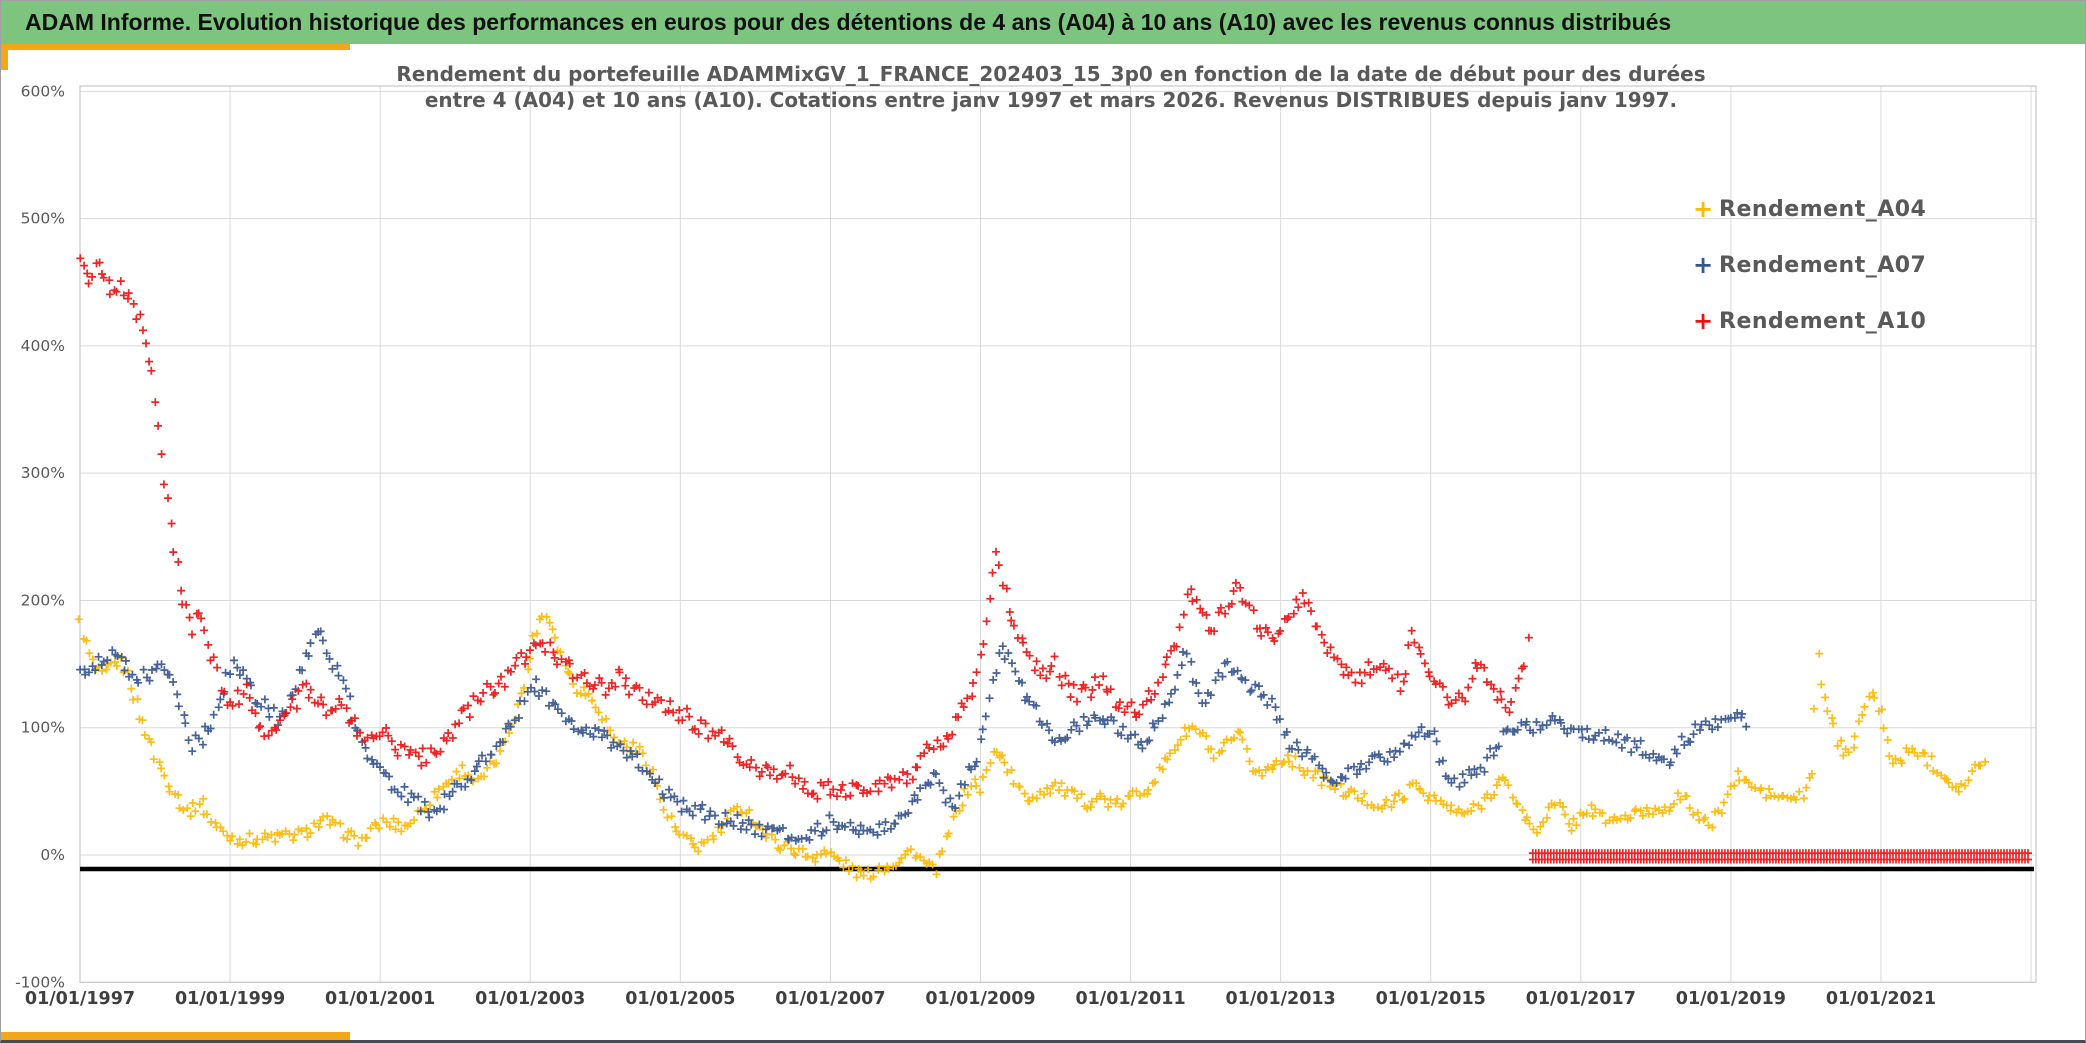 The width and height of the screenshot is (2086, 1043). Describe the element at coordinates (980, 999) in the screenshot. I see `x-axis-tick-label: 01/01/2009` at that location.